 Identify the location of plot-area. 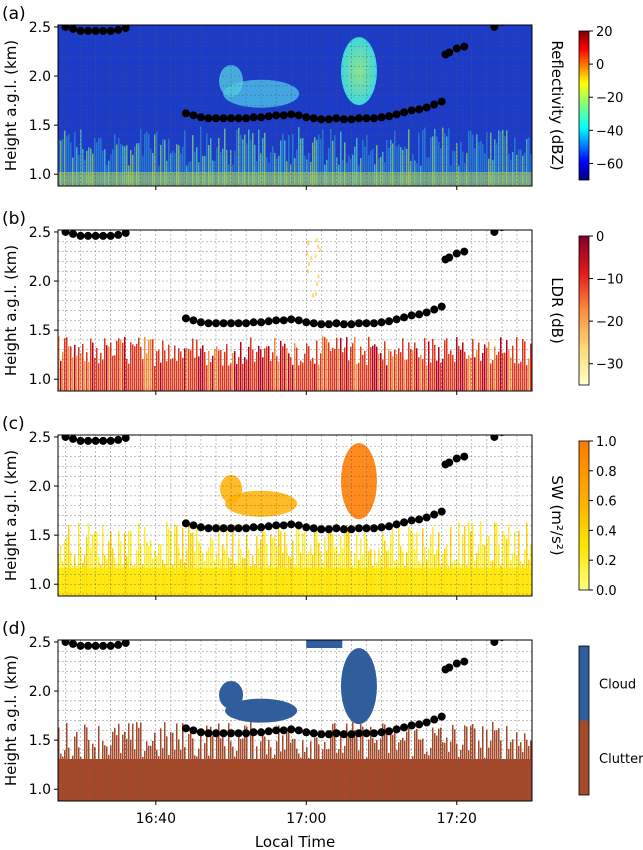
(295, 720).